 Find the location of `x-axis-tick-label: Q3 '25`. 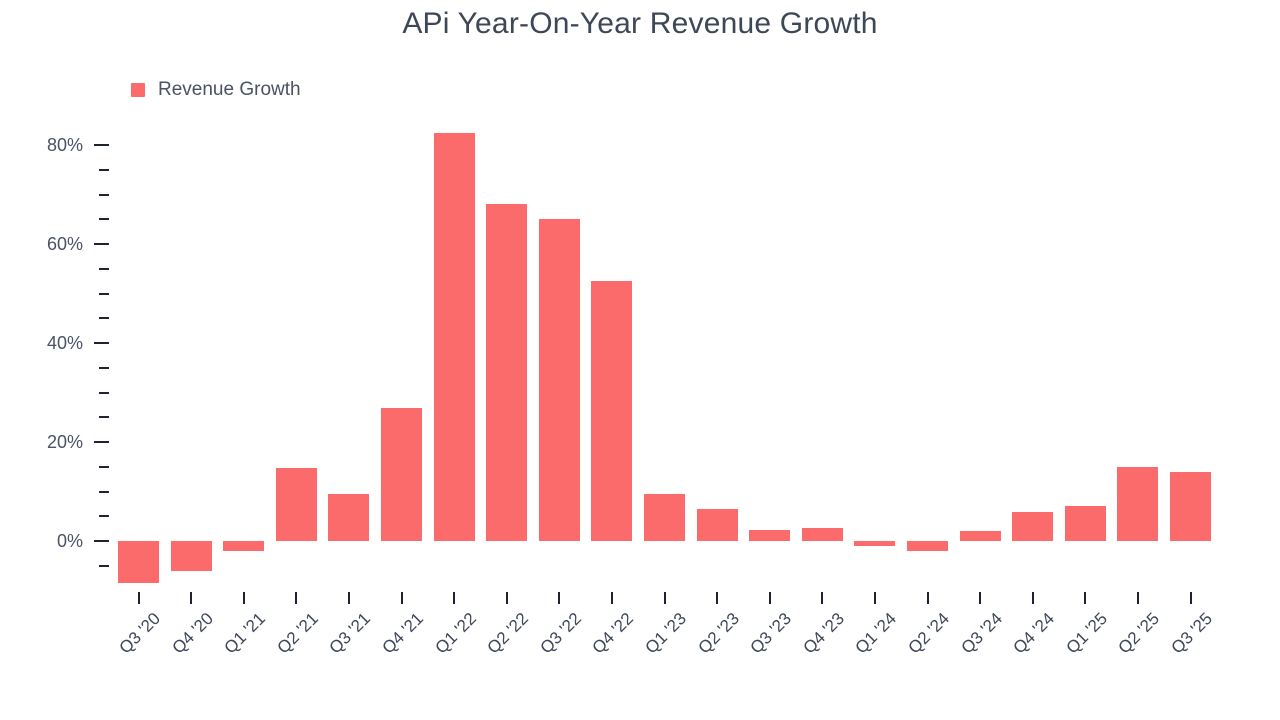

x-axis-tick-label: Q3 '25 is located at coordinates (1191, 633).